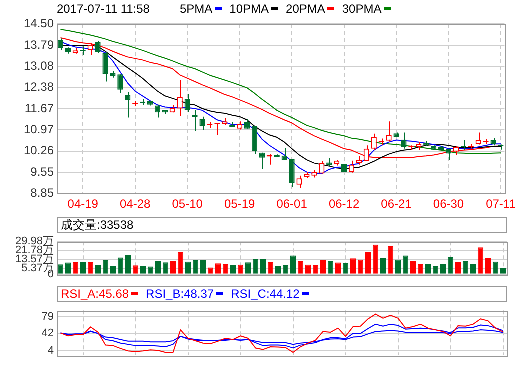 The height and width of the screenshot is (365, 520). Describe the element at coordinates (362, 9) in the screenshot. I see `legend-label: 30PMA` at that location.